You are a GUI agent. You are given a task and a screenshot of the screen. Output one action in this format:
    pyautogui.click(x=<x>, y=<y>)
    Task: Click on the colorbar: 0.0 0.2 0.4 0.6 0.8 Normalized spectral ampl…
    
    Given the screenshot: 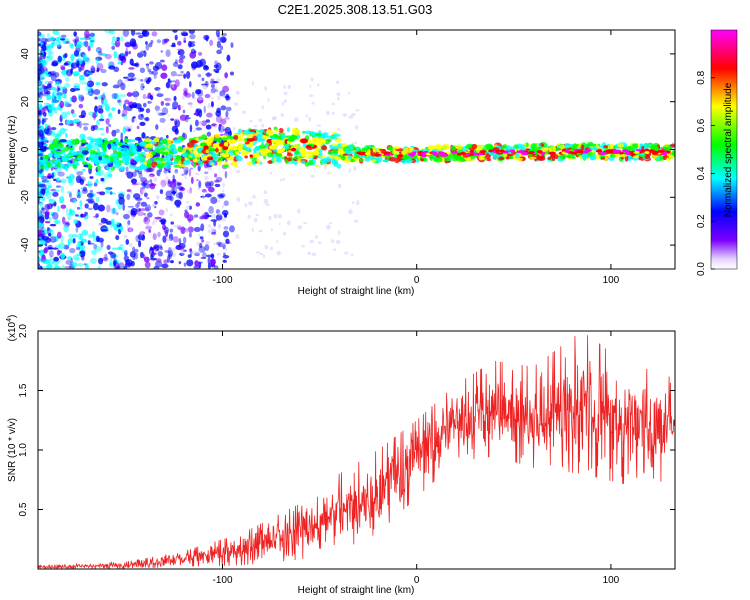 What is the action you would take?
    pyautogui.click(x=717, y=152)
    